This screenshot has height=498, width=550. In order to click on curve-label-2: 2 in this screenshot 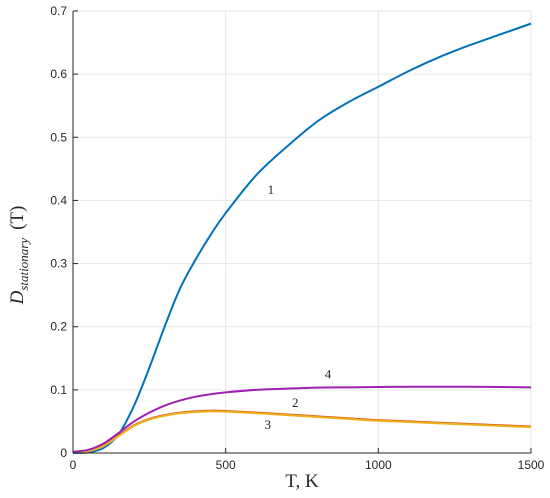, I will do `click(295, 402)`.